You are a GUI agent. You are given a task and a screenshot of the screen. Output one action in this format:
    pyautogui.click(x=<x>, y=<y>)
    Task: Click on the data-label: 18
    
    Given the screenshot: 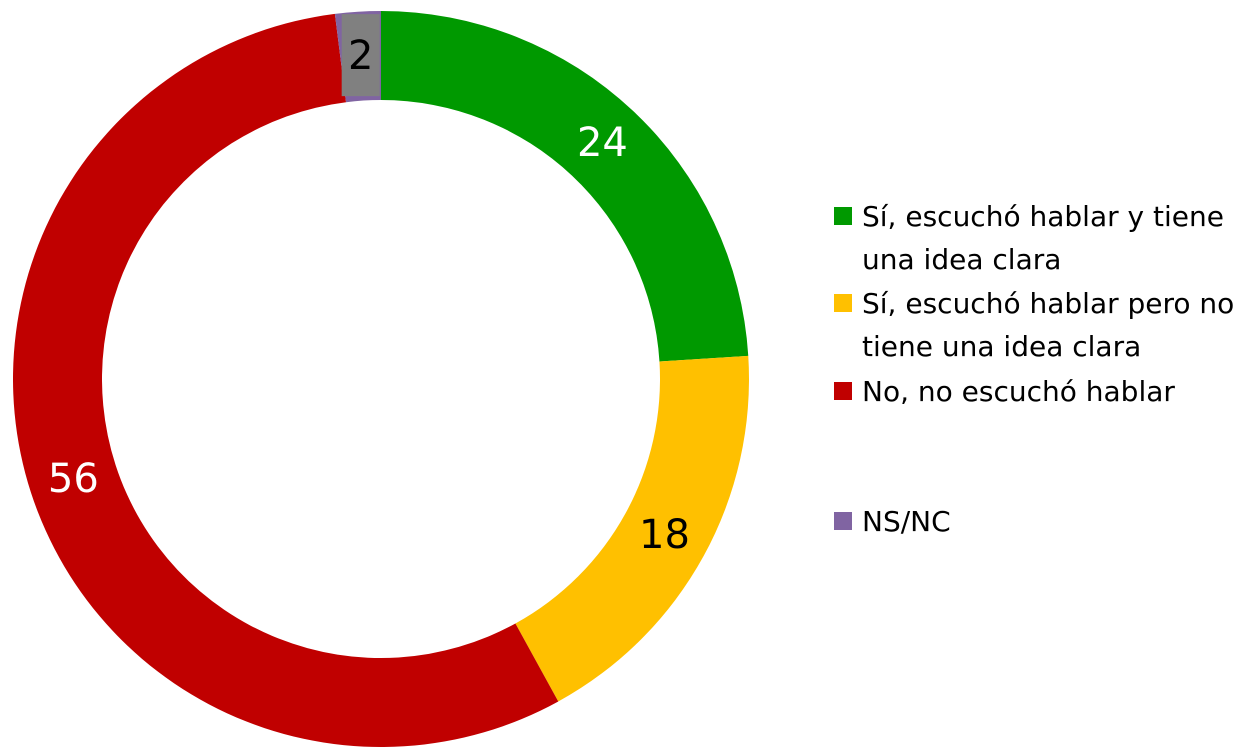 What is the action you would take?
    pyautogui.click(x=664, y=535)
    